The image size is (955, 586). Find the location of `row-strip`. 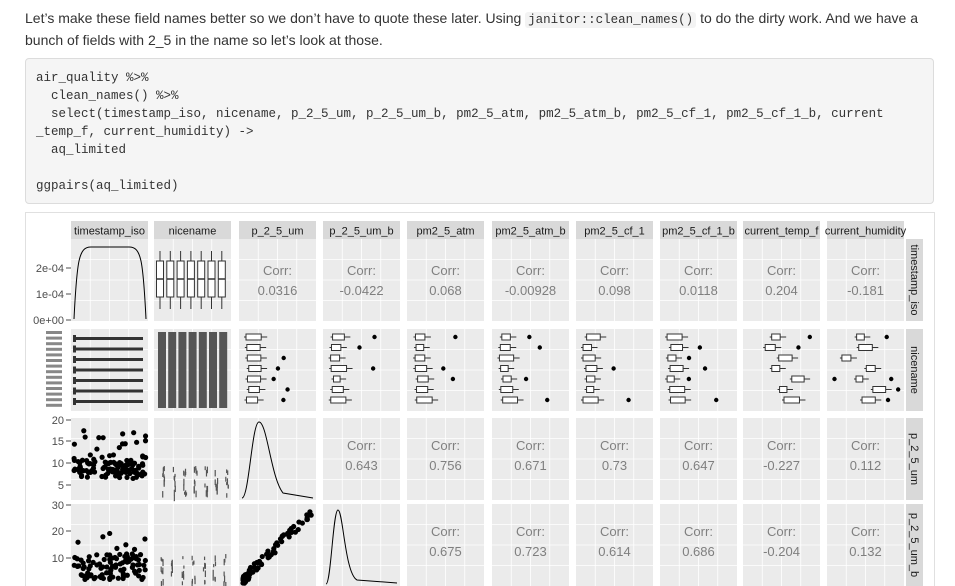

row-strip is located at coordinates (914, 459).